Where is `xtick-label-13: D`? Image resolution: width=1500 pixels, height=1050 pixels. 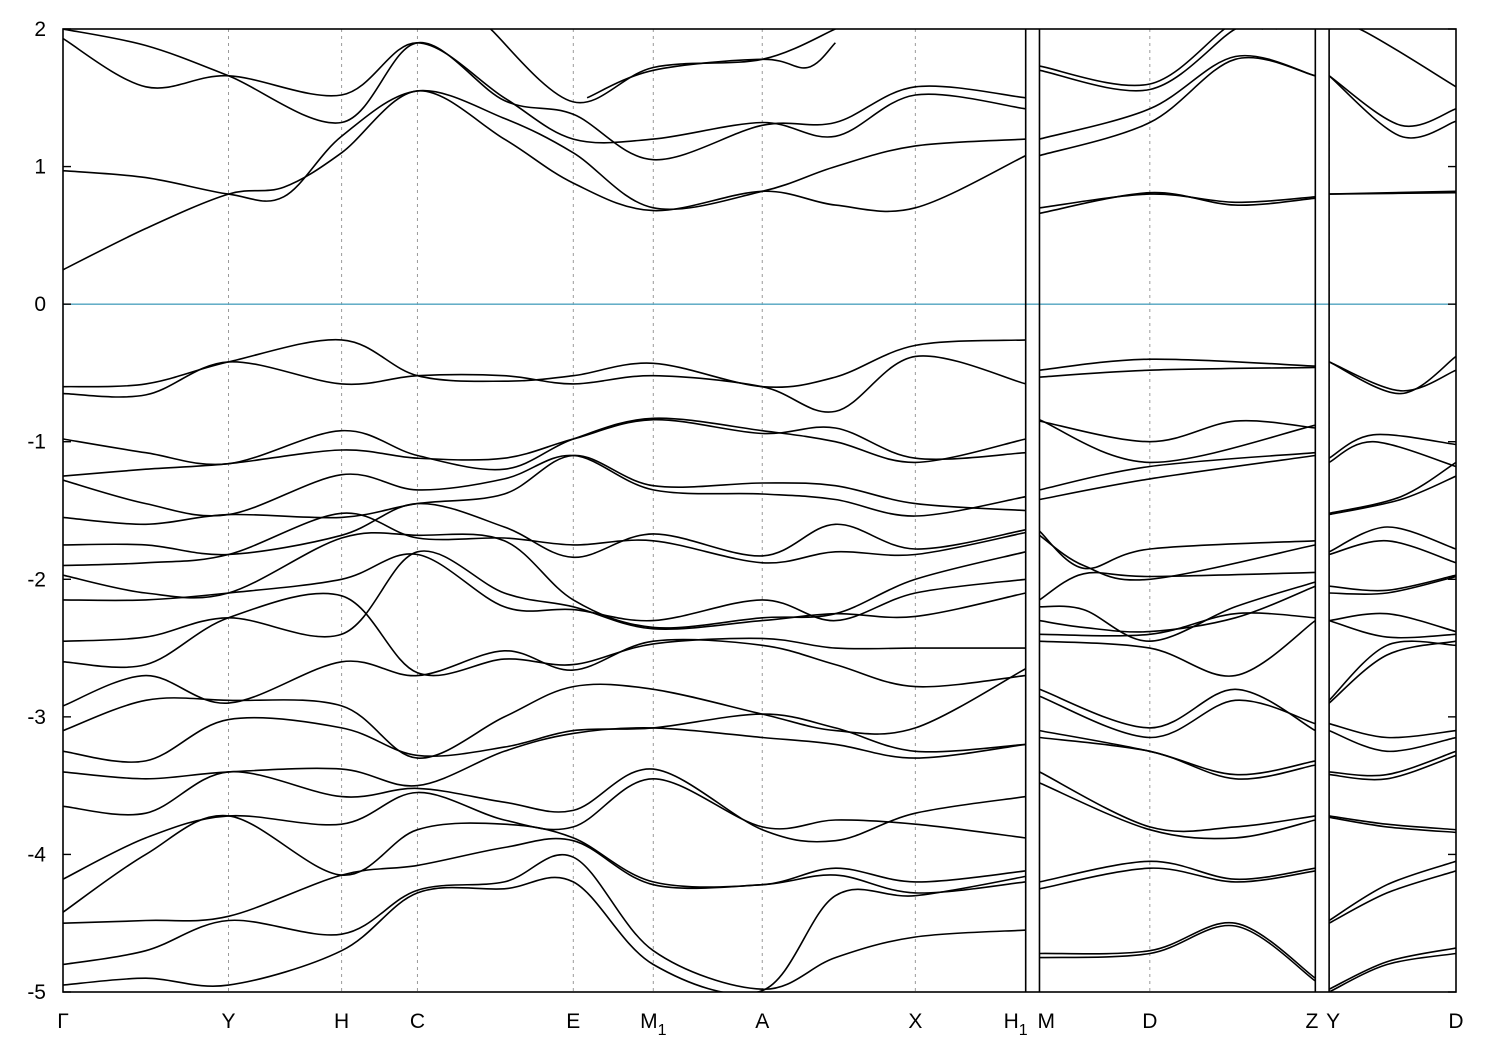 xtick-label-13: D is located at coordinates (1455, 1021).